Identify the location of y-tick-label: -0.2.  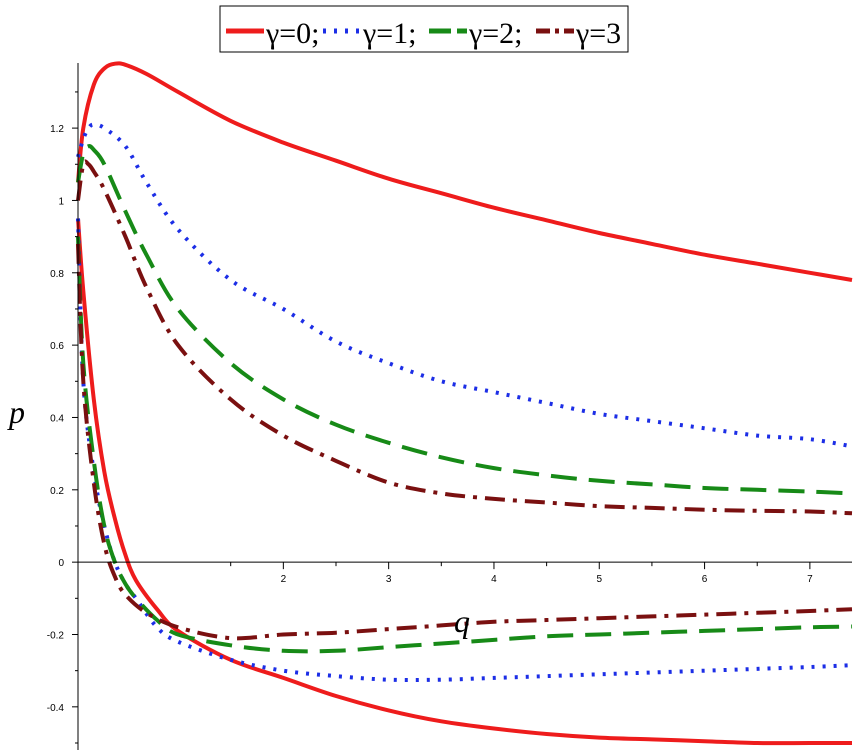
(56, 635).